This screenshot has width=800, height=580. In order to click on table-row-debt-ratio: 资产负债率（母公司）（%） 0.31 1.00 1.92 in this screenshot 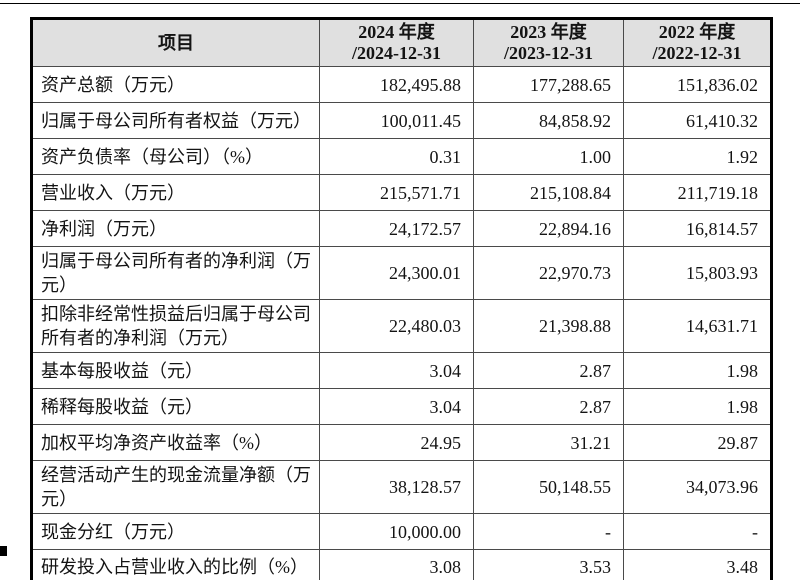, I will do `click(401, 156)`.